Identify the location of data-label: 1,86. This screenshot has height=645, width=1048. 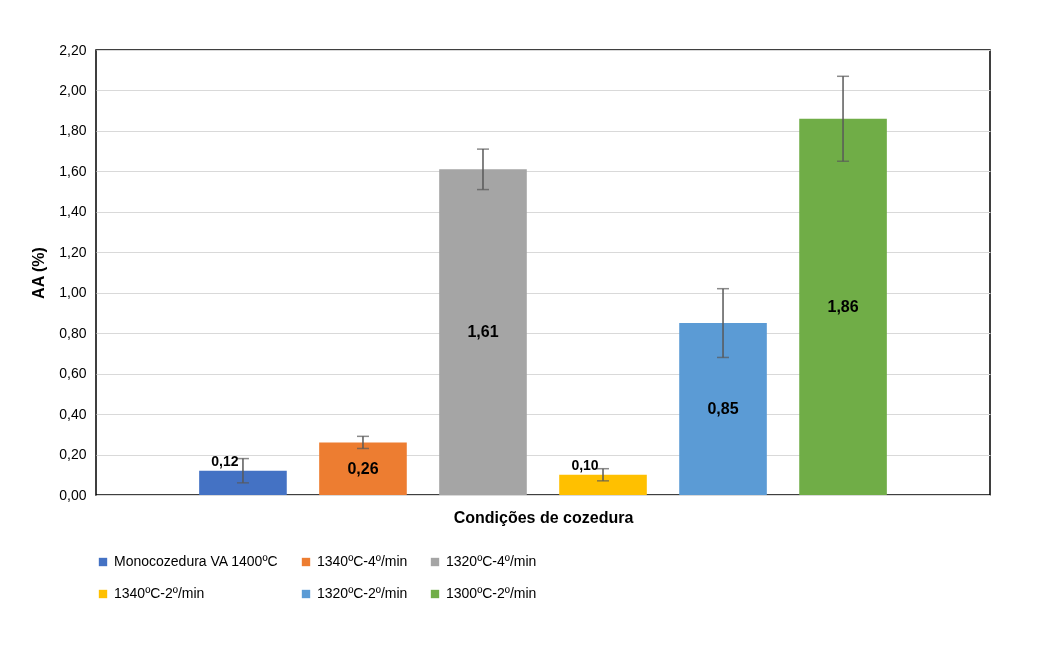
(843, 306).